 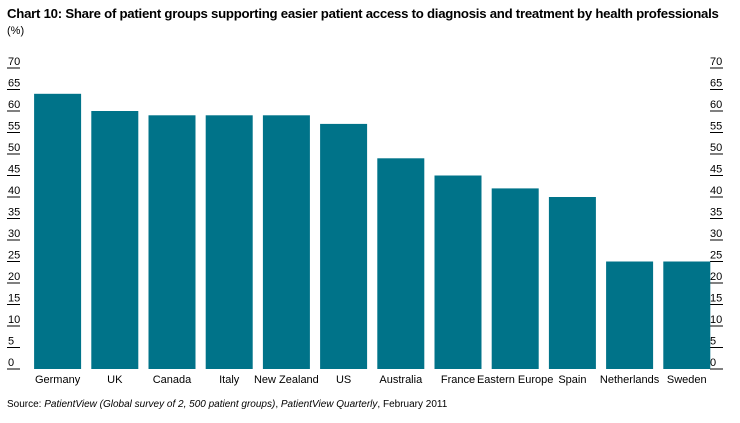 I want to click on x-category-label: Italy, so click(x=229, y=380).